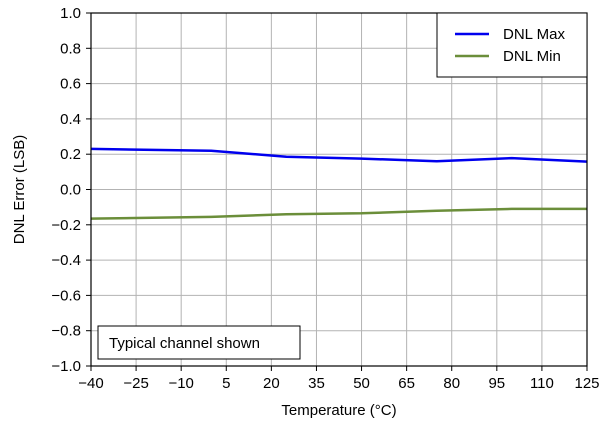 The image size is (613, 422). I want to click on legend-label-dnl-min: DNL Min, so click(532, 56).